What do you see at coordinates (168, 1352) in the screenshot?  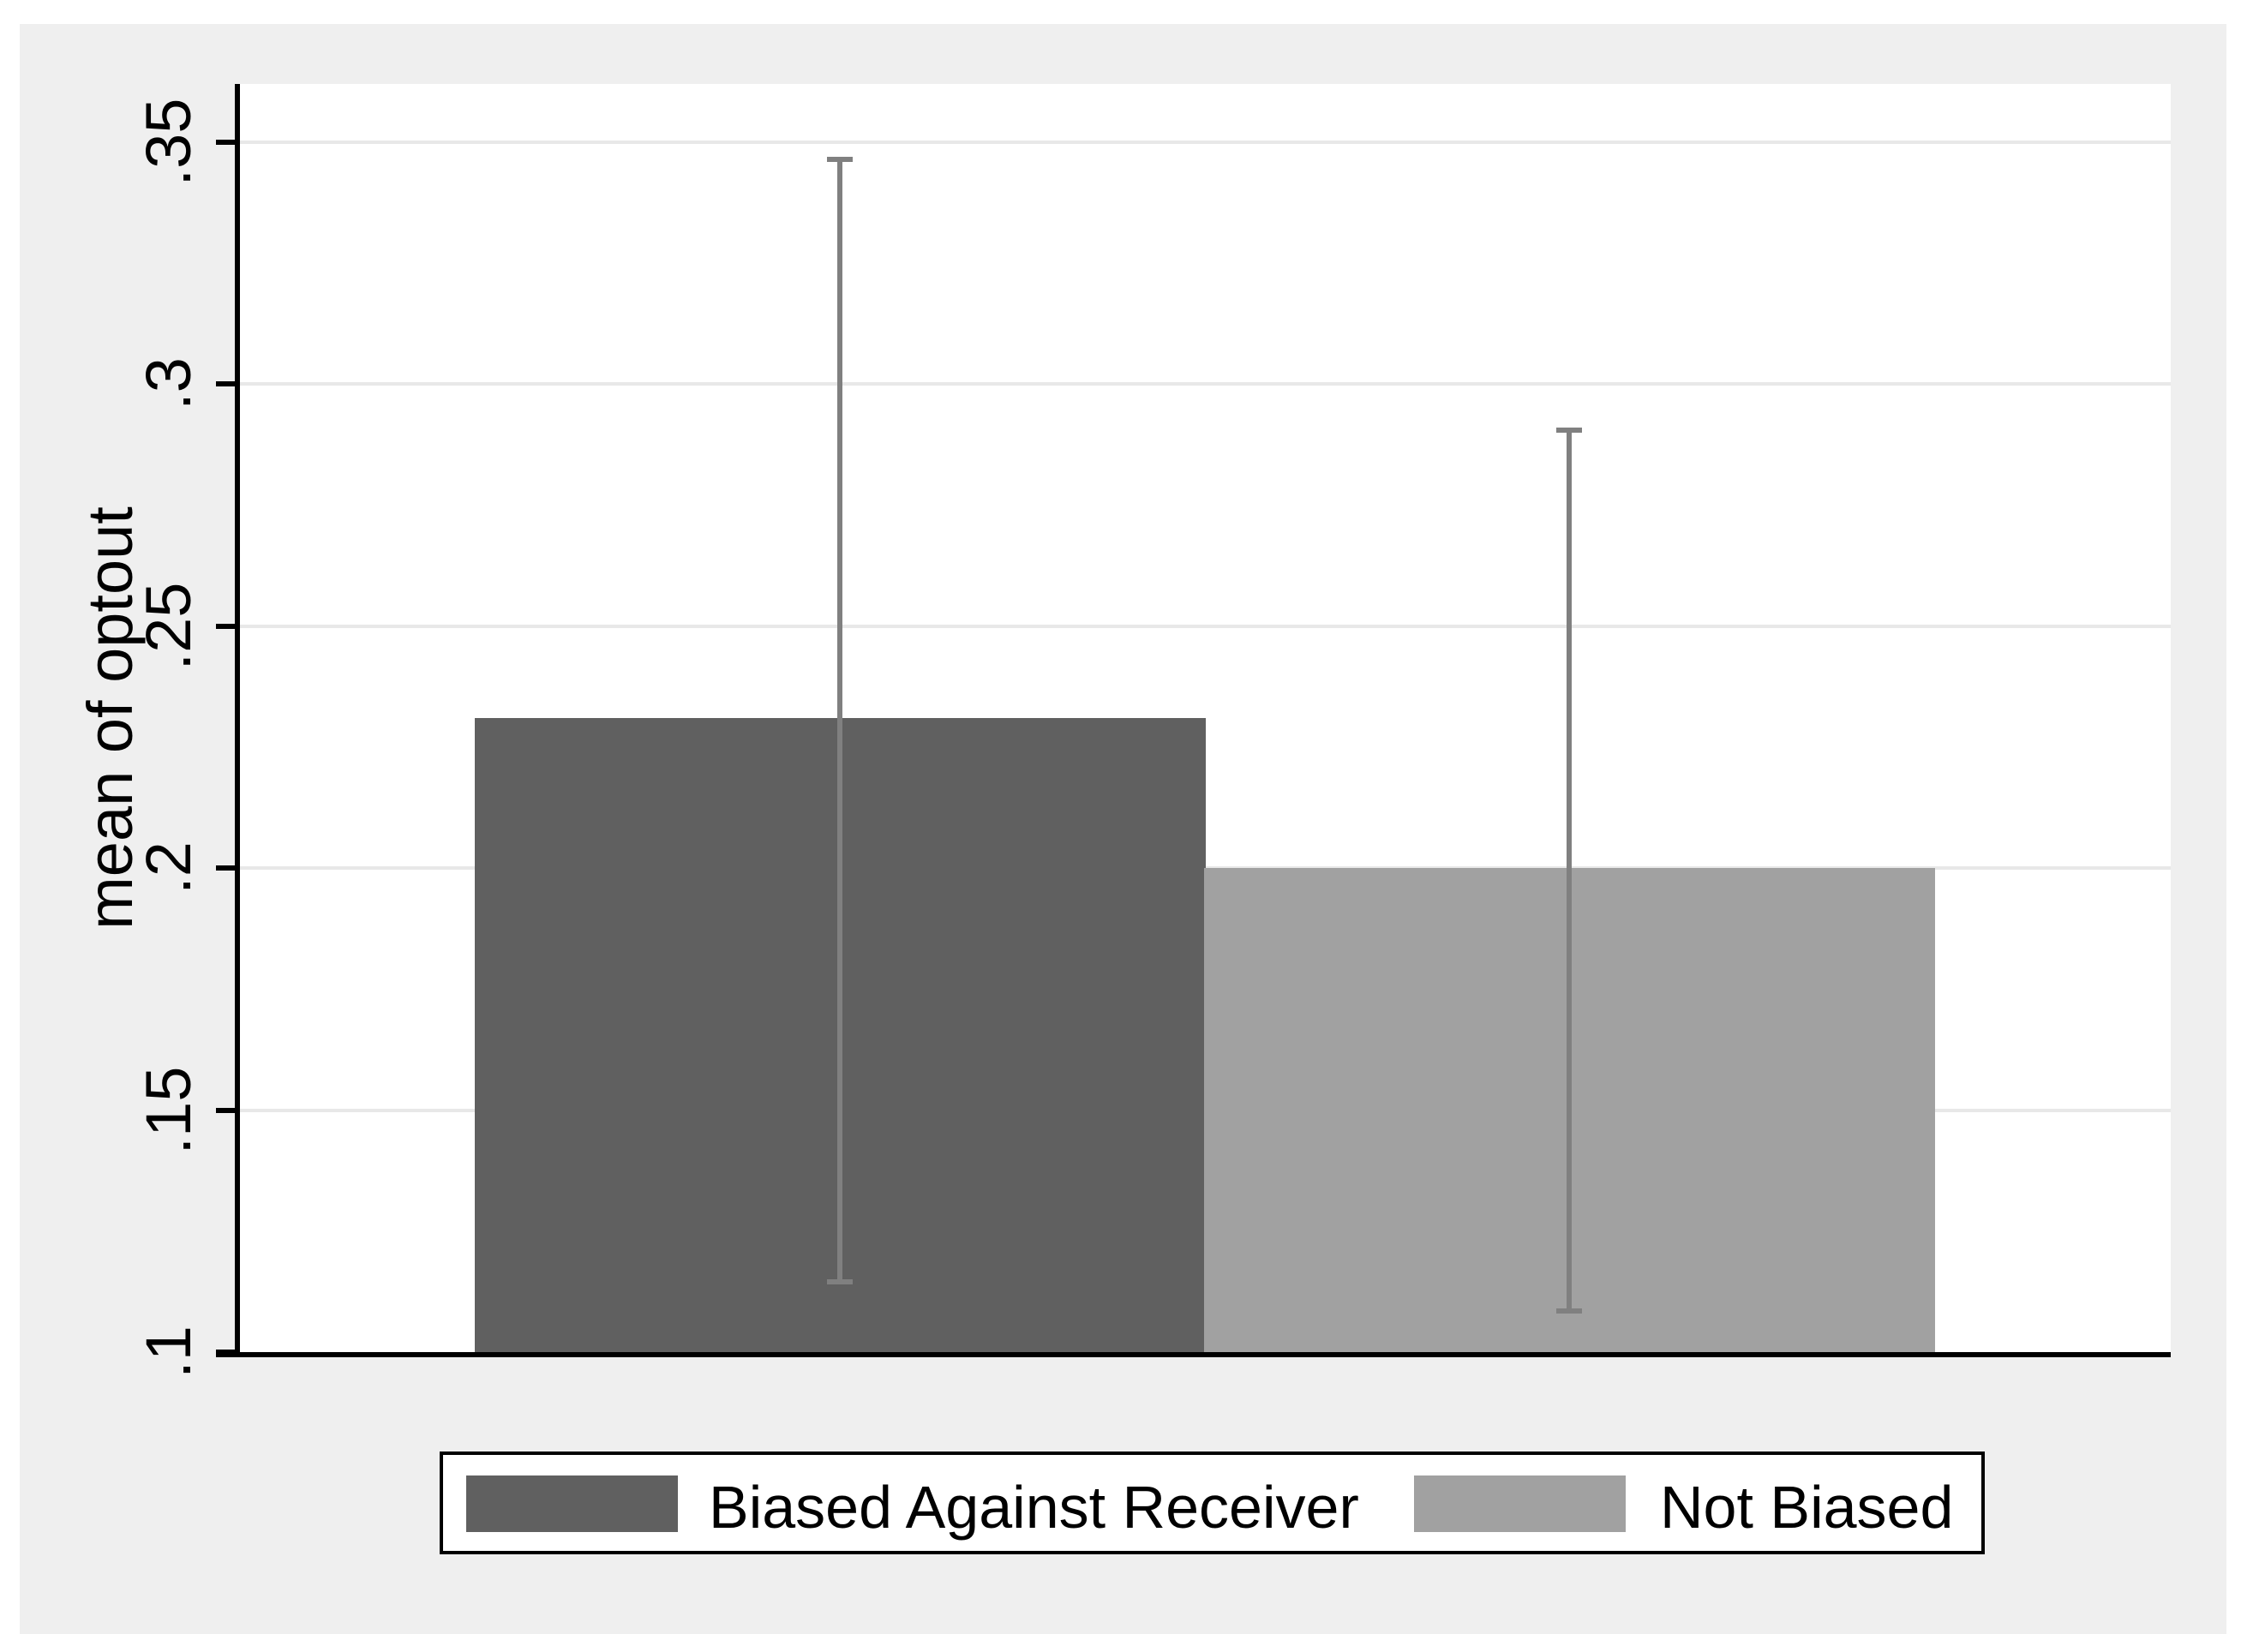 I see `y-tick-label: .1` at bounding box center [168, 1352].